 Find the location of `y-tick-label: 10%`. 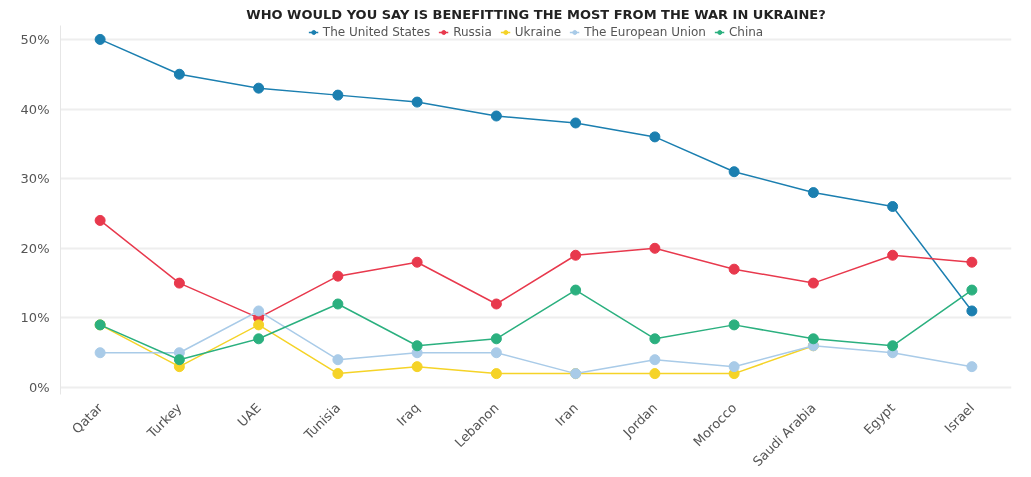

y-tick-label: 10% is located at coordinates (35, 318).